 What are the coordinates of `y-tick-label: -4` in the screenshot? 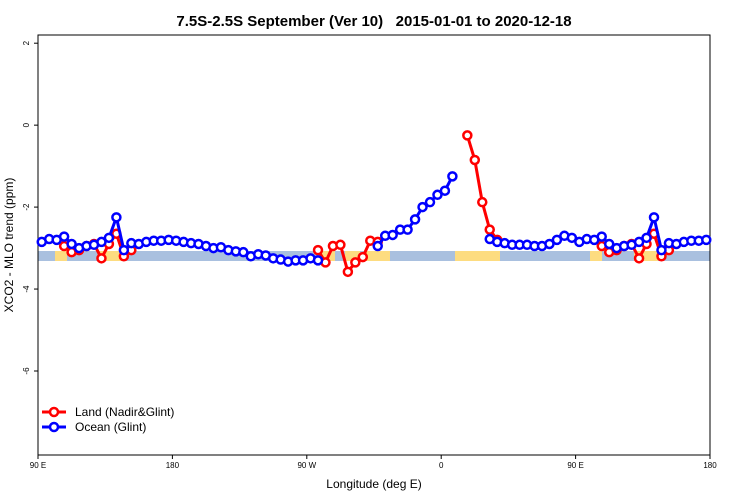 It's located at (26, 289).